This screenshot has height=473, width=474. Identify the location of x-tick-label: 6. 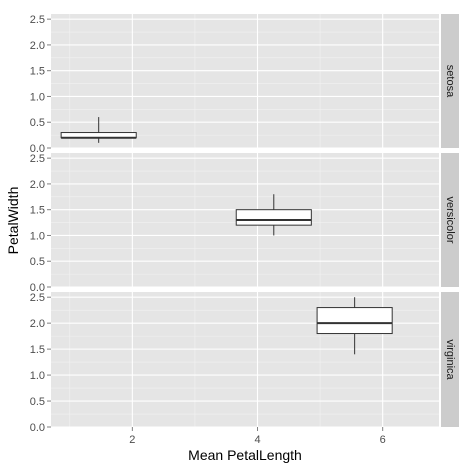
(383, 440).